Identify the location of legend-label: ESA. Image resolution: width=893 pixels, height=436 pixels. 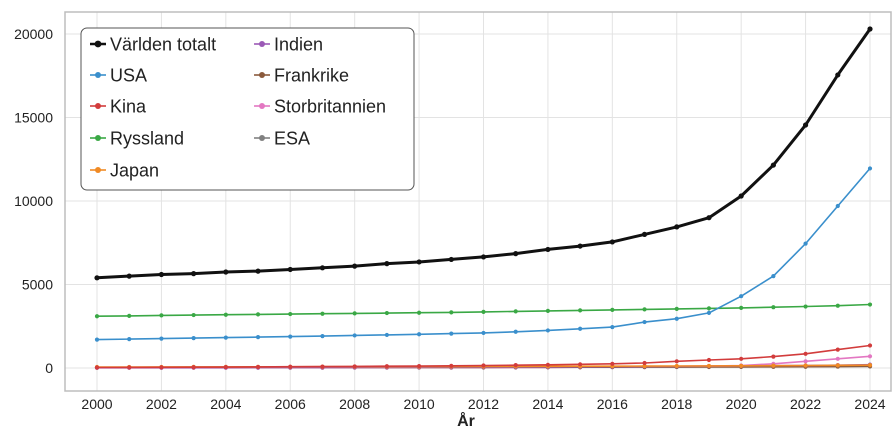
(292, 139).